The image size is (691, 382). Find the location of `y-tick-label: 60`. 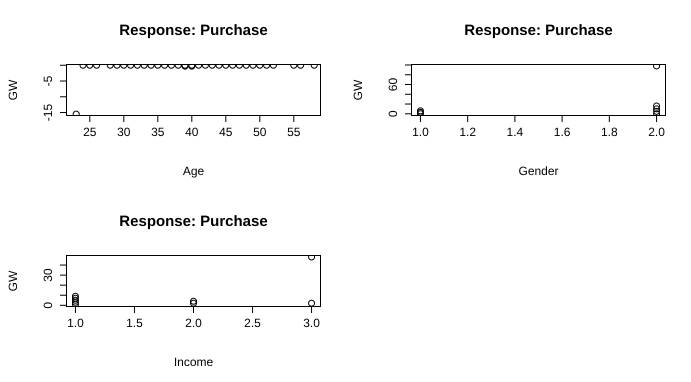

y-tick-label: 60 is located at coordinates (393, 85).